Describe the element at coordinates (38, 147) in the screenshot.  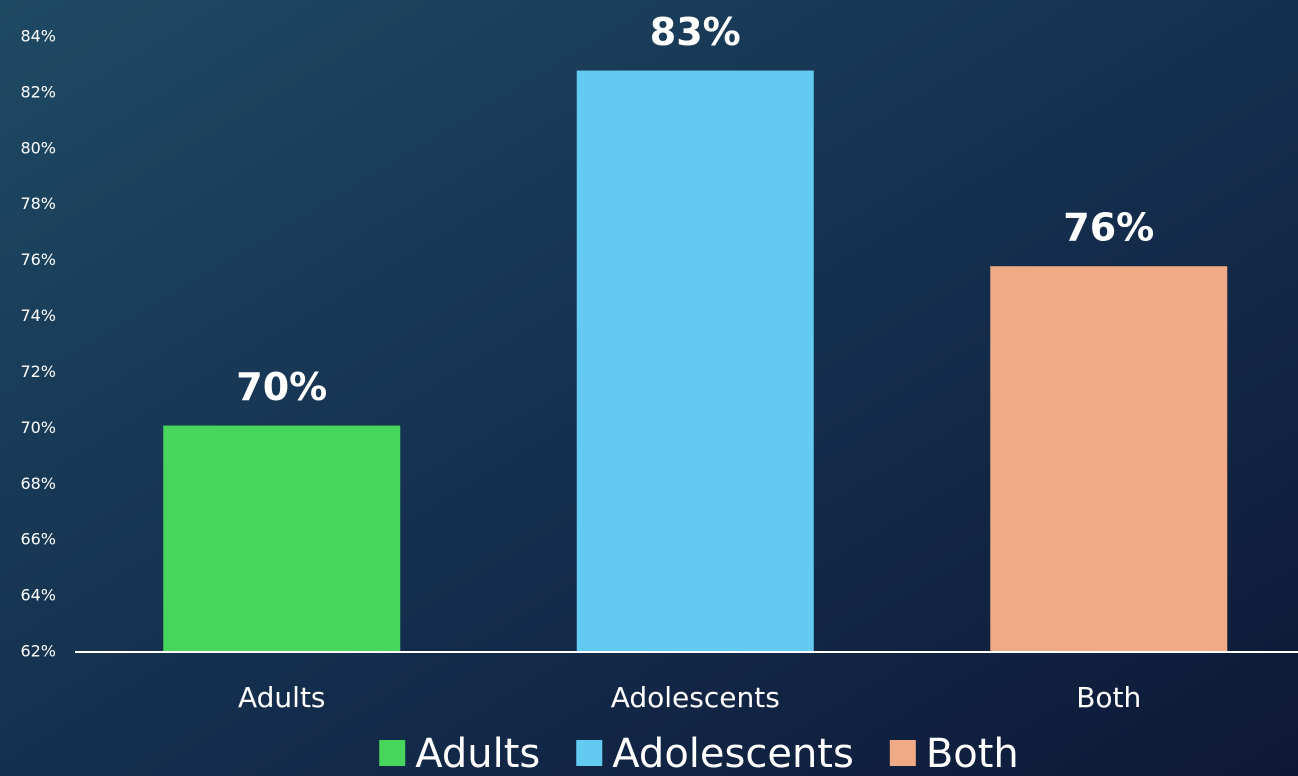
I see `y-tick-label: 80%` at that location.